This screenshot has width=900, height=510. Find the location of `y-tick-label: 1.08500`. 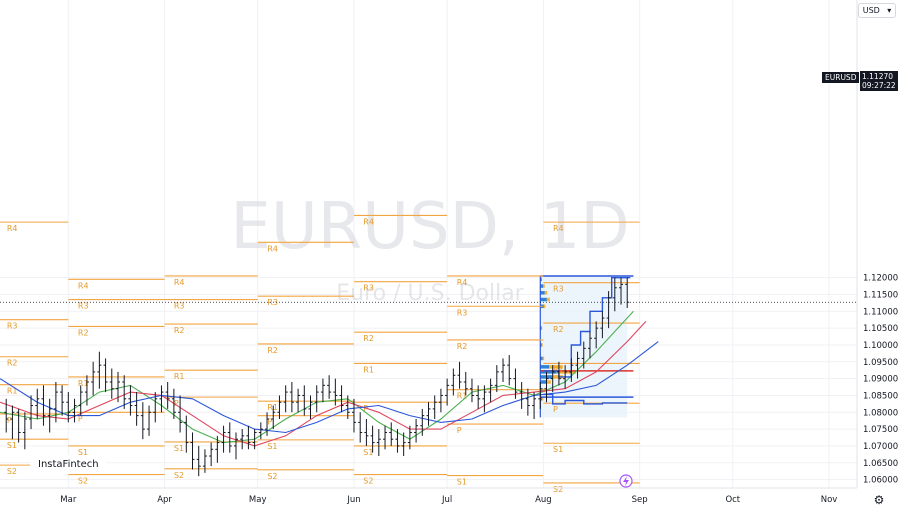

y-tick-label: 1.08500 is located at coordinates (880, 396).